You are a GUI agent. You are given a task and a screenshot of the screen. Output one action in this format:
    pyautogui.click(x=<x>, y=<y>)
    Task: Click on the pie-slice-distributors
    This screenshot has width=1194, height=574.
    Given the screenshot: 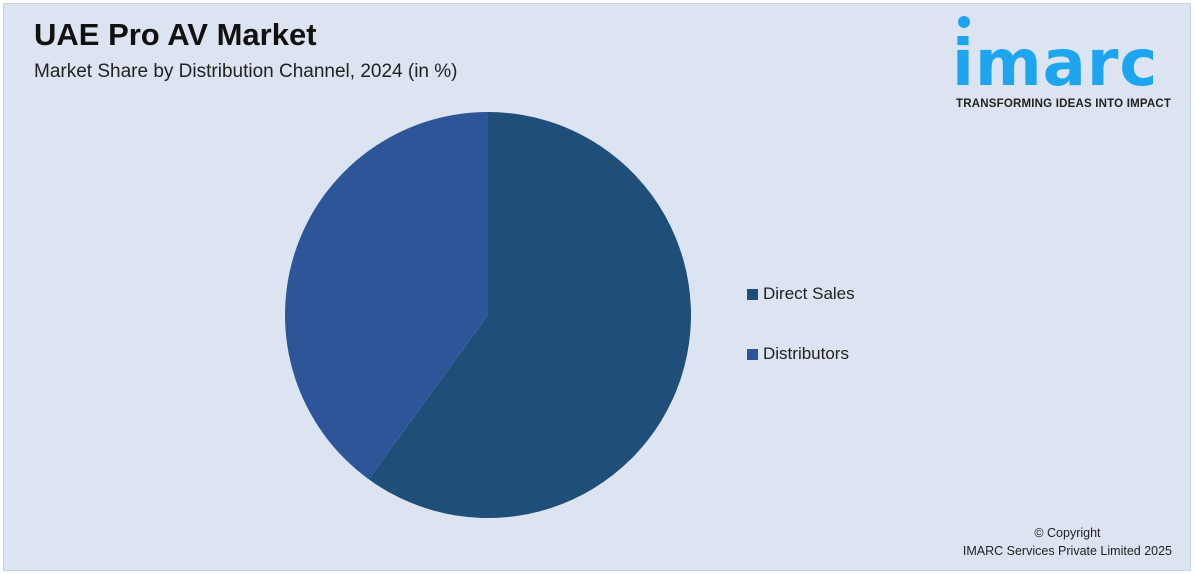 What is the action you would take?
    pyautogui.click(x=386, y=296)
    